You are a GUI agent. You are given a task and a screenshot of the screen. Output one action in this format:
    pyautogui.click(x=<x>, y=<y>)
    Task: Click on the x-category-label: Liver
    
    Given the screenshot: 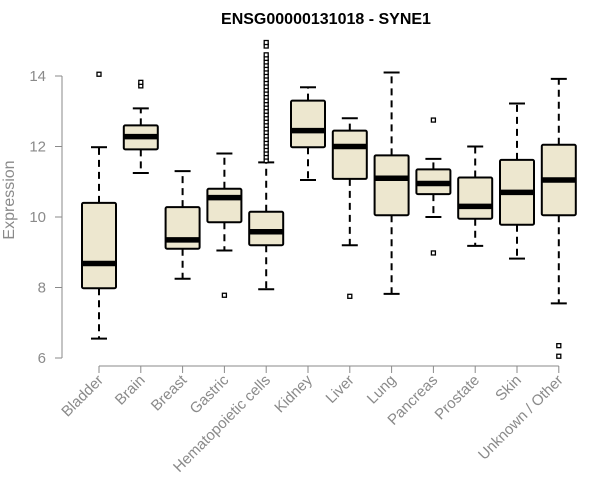 What is the action you would take?
    pyautogui.click(x=340, y=389)
    